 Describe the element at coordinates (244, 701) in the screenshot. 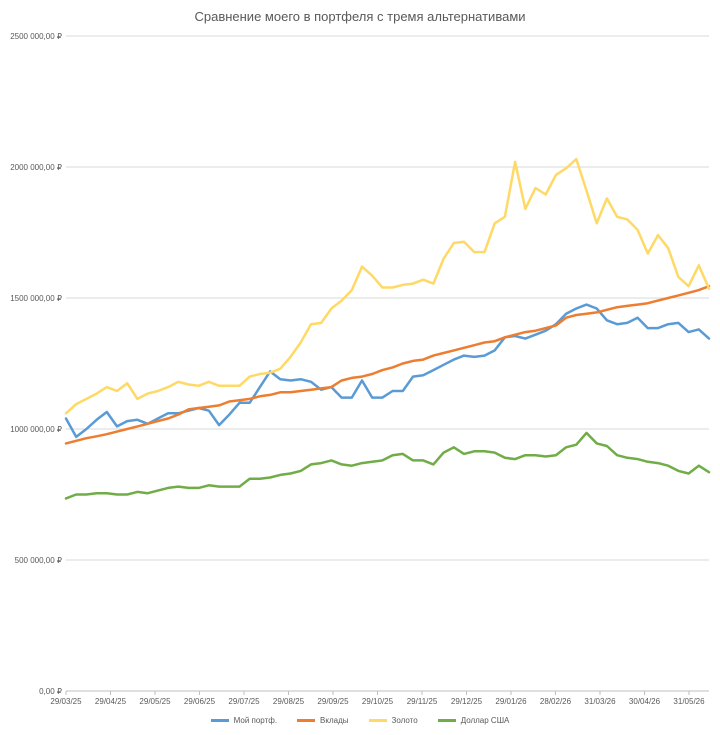

I see `x-tick-label: 29/07/25` at that location.